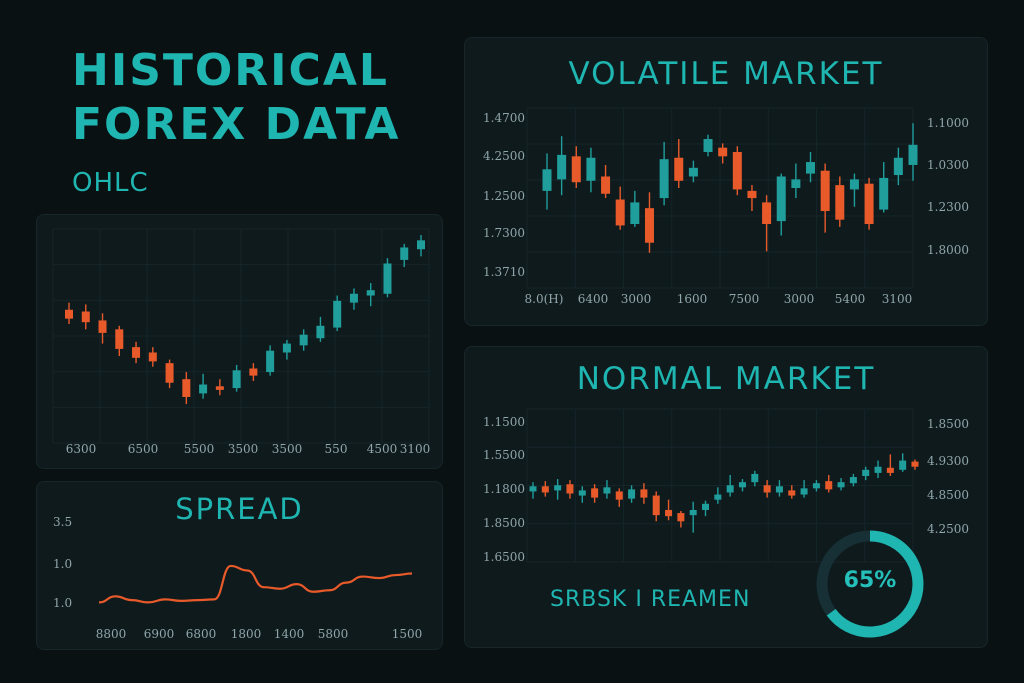 This screenshot has width=1024, height=683. What do you see at coordinates (504, 118) in the screenshot?
I see `y-tick-label-left: 1.4700` at bounding box center [504, 118].